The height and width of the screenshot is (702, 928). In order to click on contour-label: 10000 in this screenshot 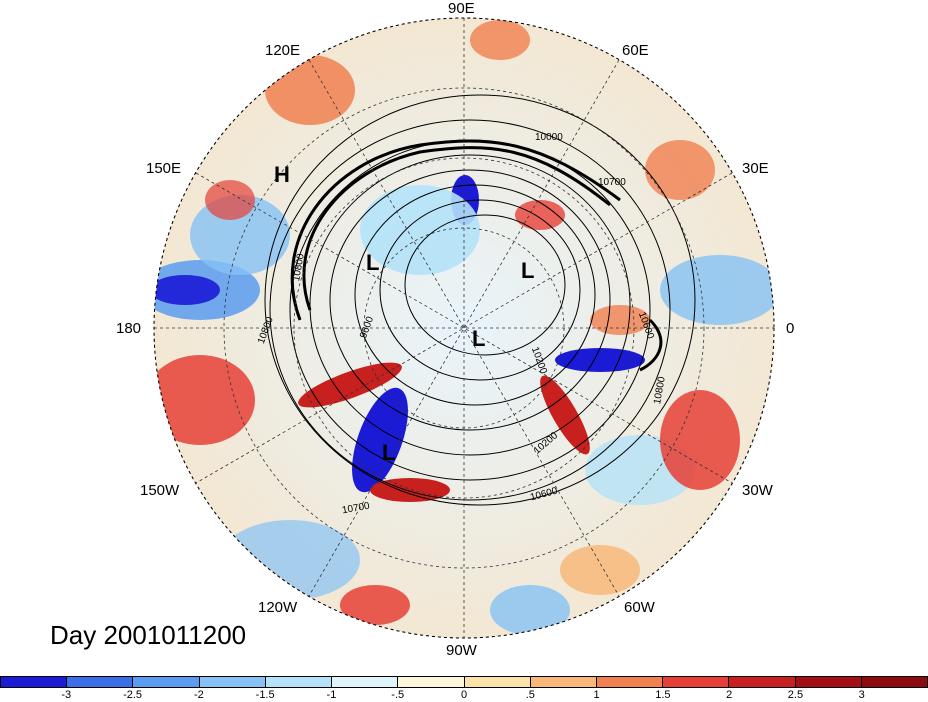, I will do `click(549, 137)`.